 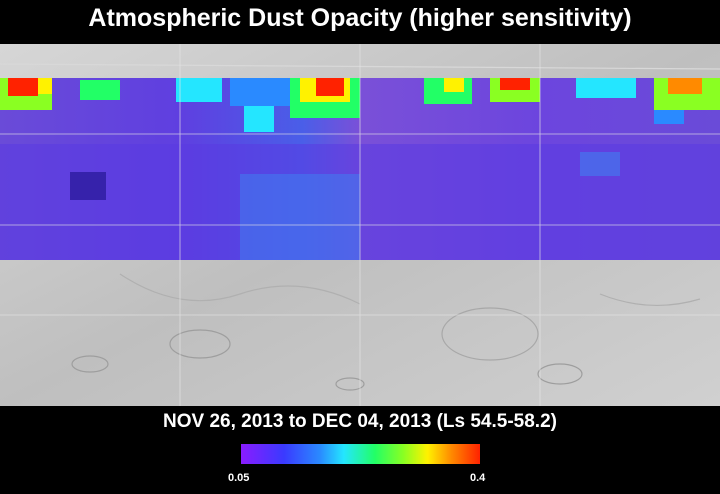 What do you see at coordinates (300, 217) in the screenshot?
I see `dust-blue-patch` at bounding box center [300, 217].